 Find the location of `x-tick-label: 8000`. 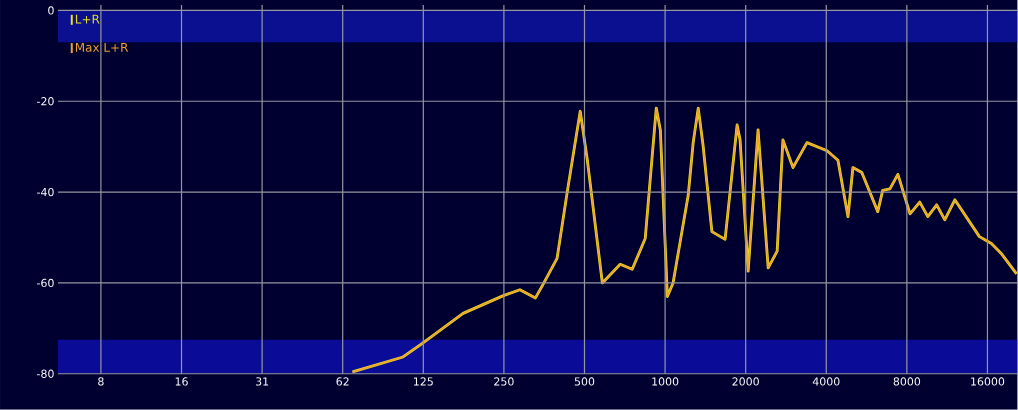

x-tick-label: 8000 is located at coordinates (907, 381).